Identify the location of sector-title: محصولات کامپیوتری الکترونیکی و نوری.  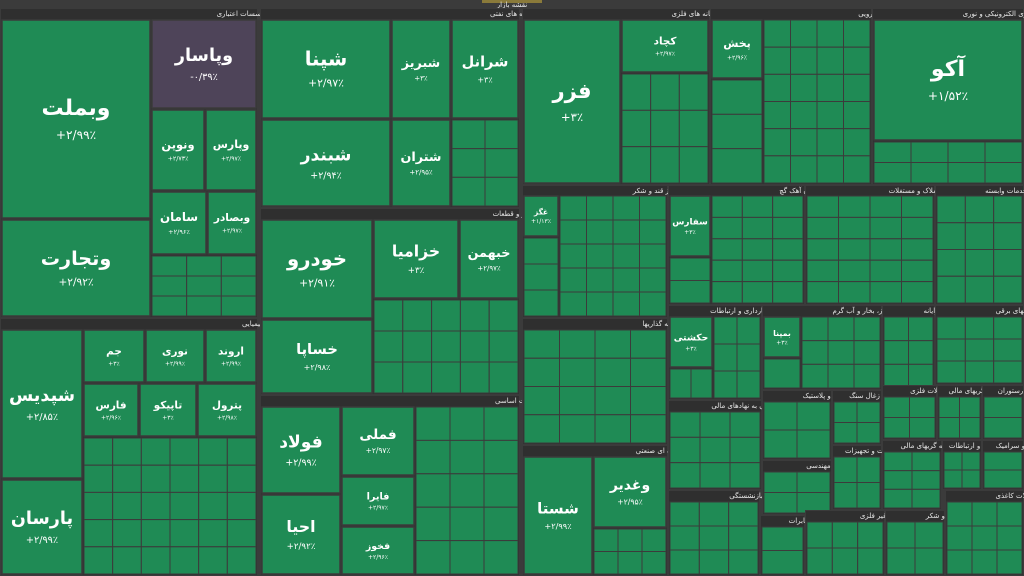
(993, 14).